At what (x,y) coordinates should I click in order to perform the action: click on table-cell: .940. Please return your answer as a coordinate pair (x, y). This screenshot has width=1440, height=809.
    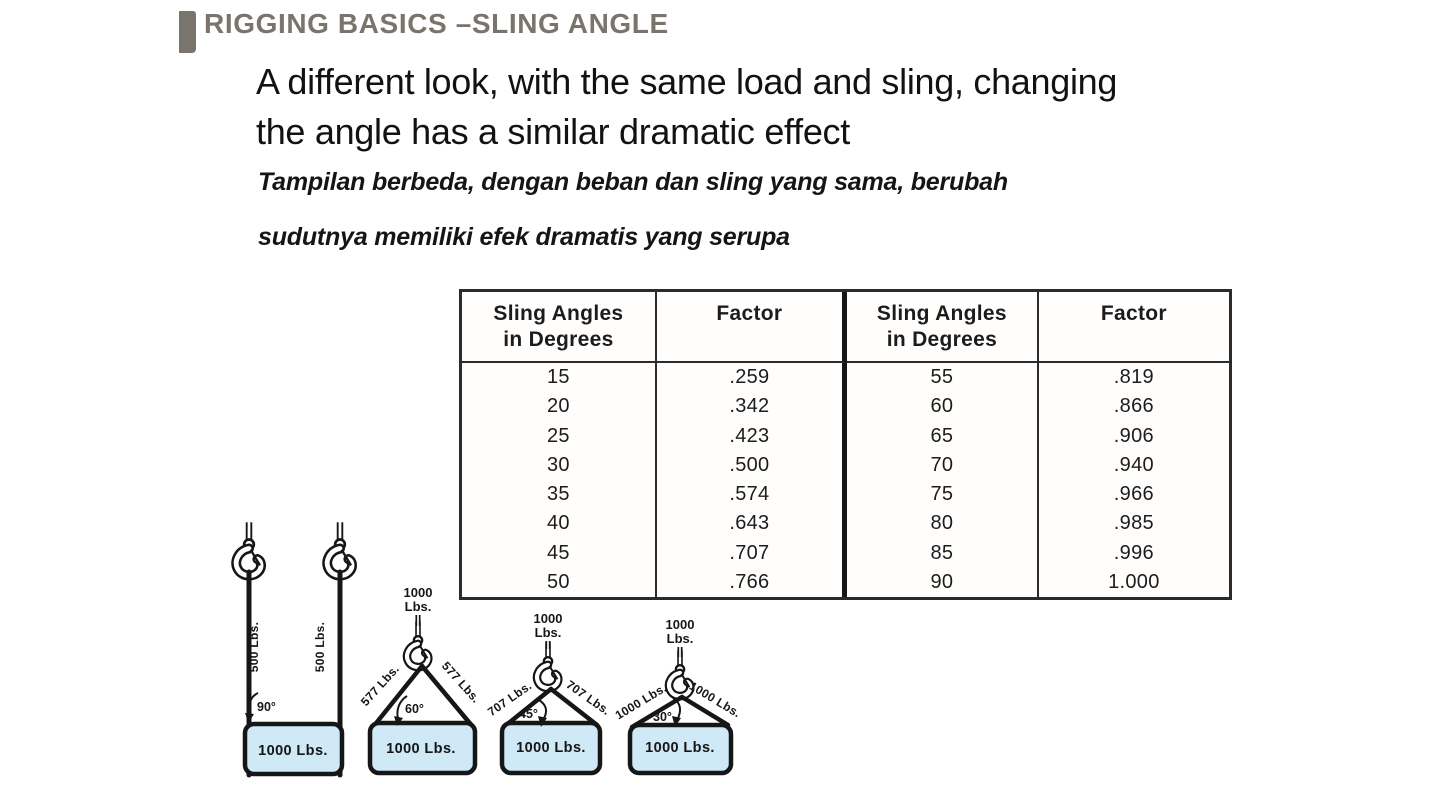
    Looking at the image, I should click on (1133, 464).